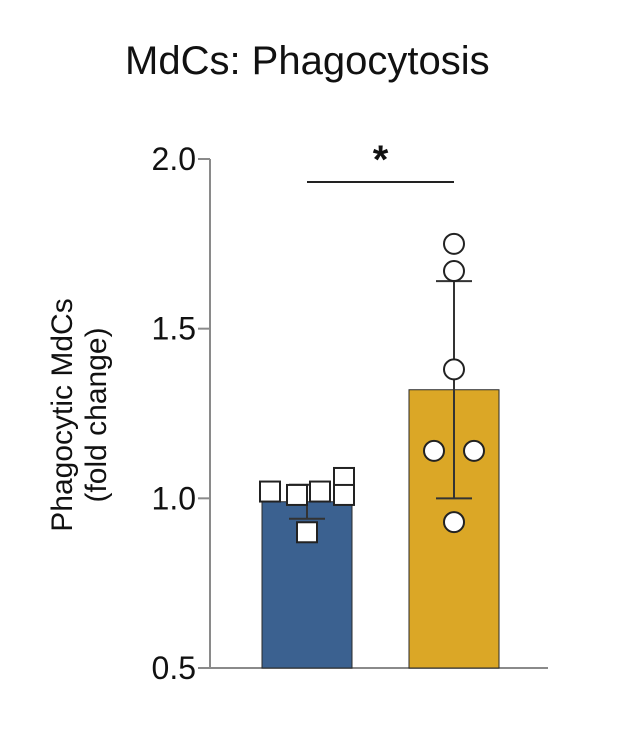  Describe the element at coordinates (174, 329) in the screenshot. I see `y-tick-label: 1.5` at that location.